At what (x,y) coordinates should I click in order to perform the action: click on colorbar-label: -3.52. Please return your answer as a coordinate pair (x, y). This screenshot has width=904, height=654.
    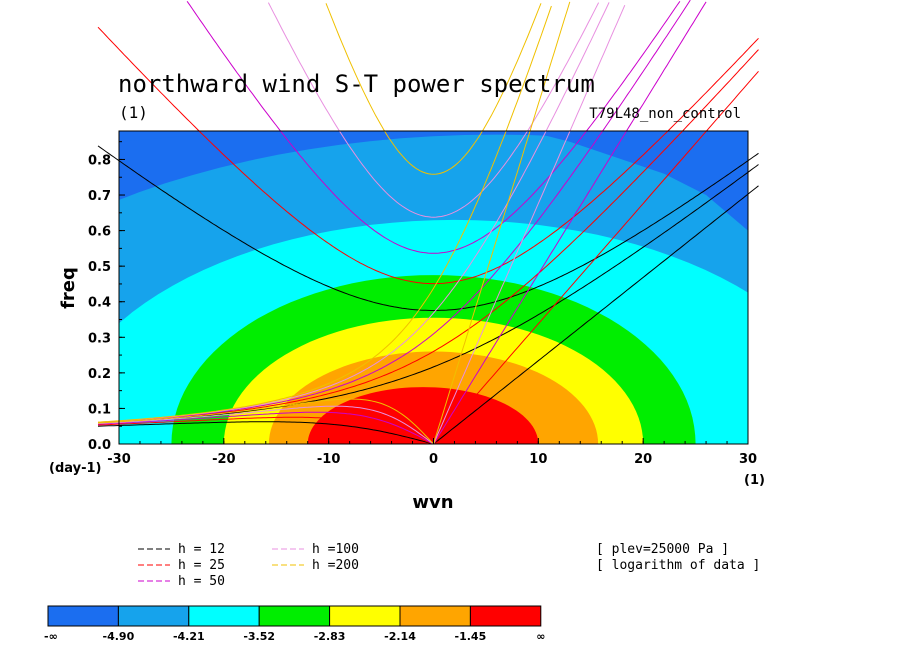
    Looking at the image, I should click on (259, 636).